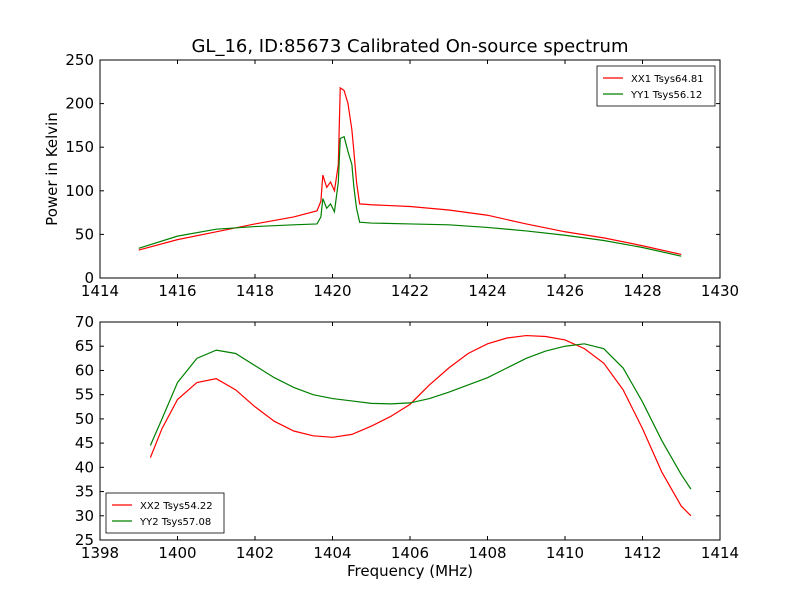  What do you see at coordinates (100, 553) in the screenshot?
I see `x-tick-label: 1398` at bounding box center [100, 553].